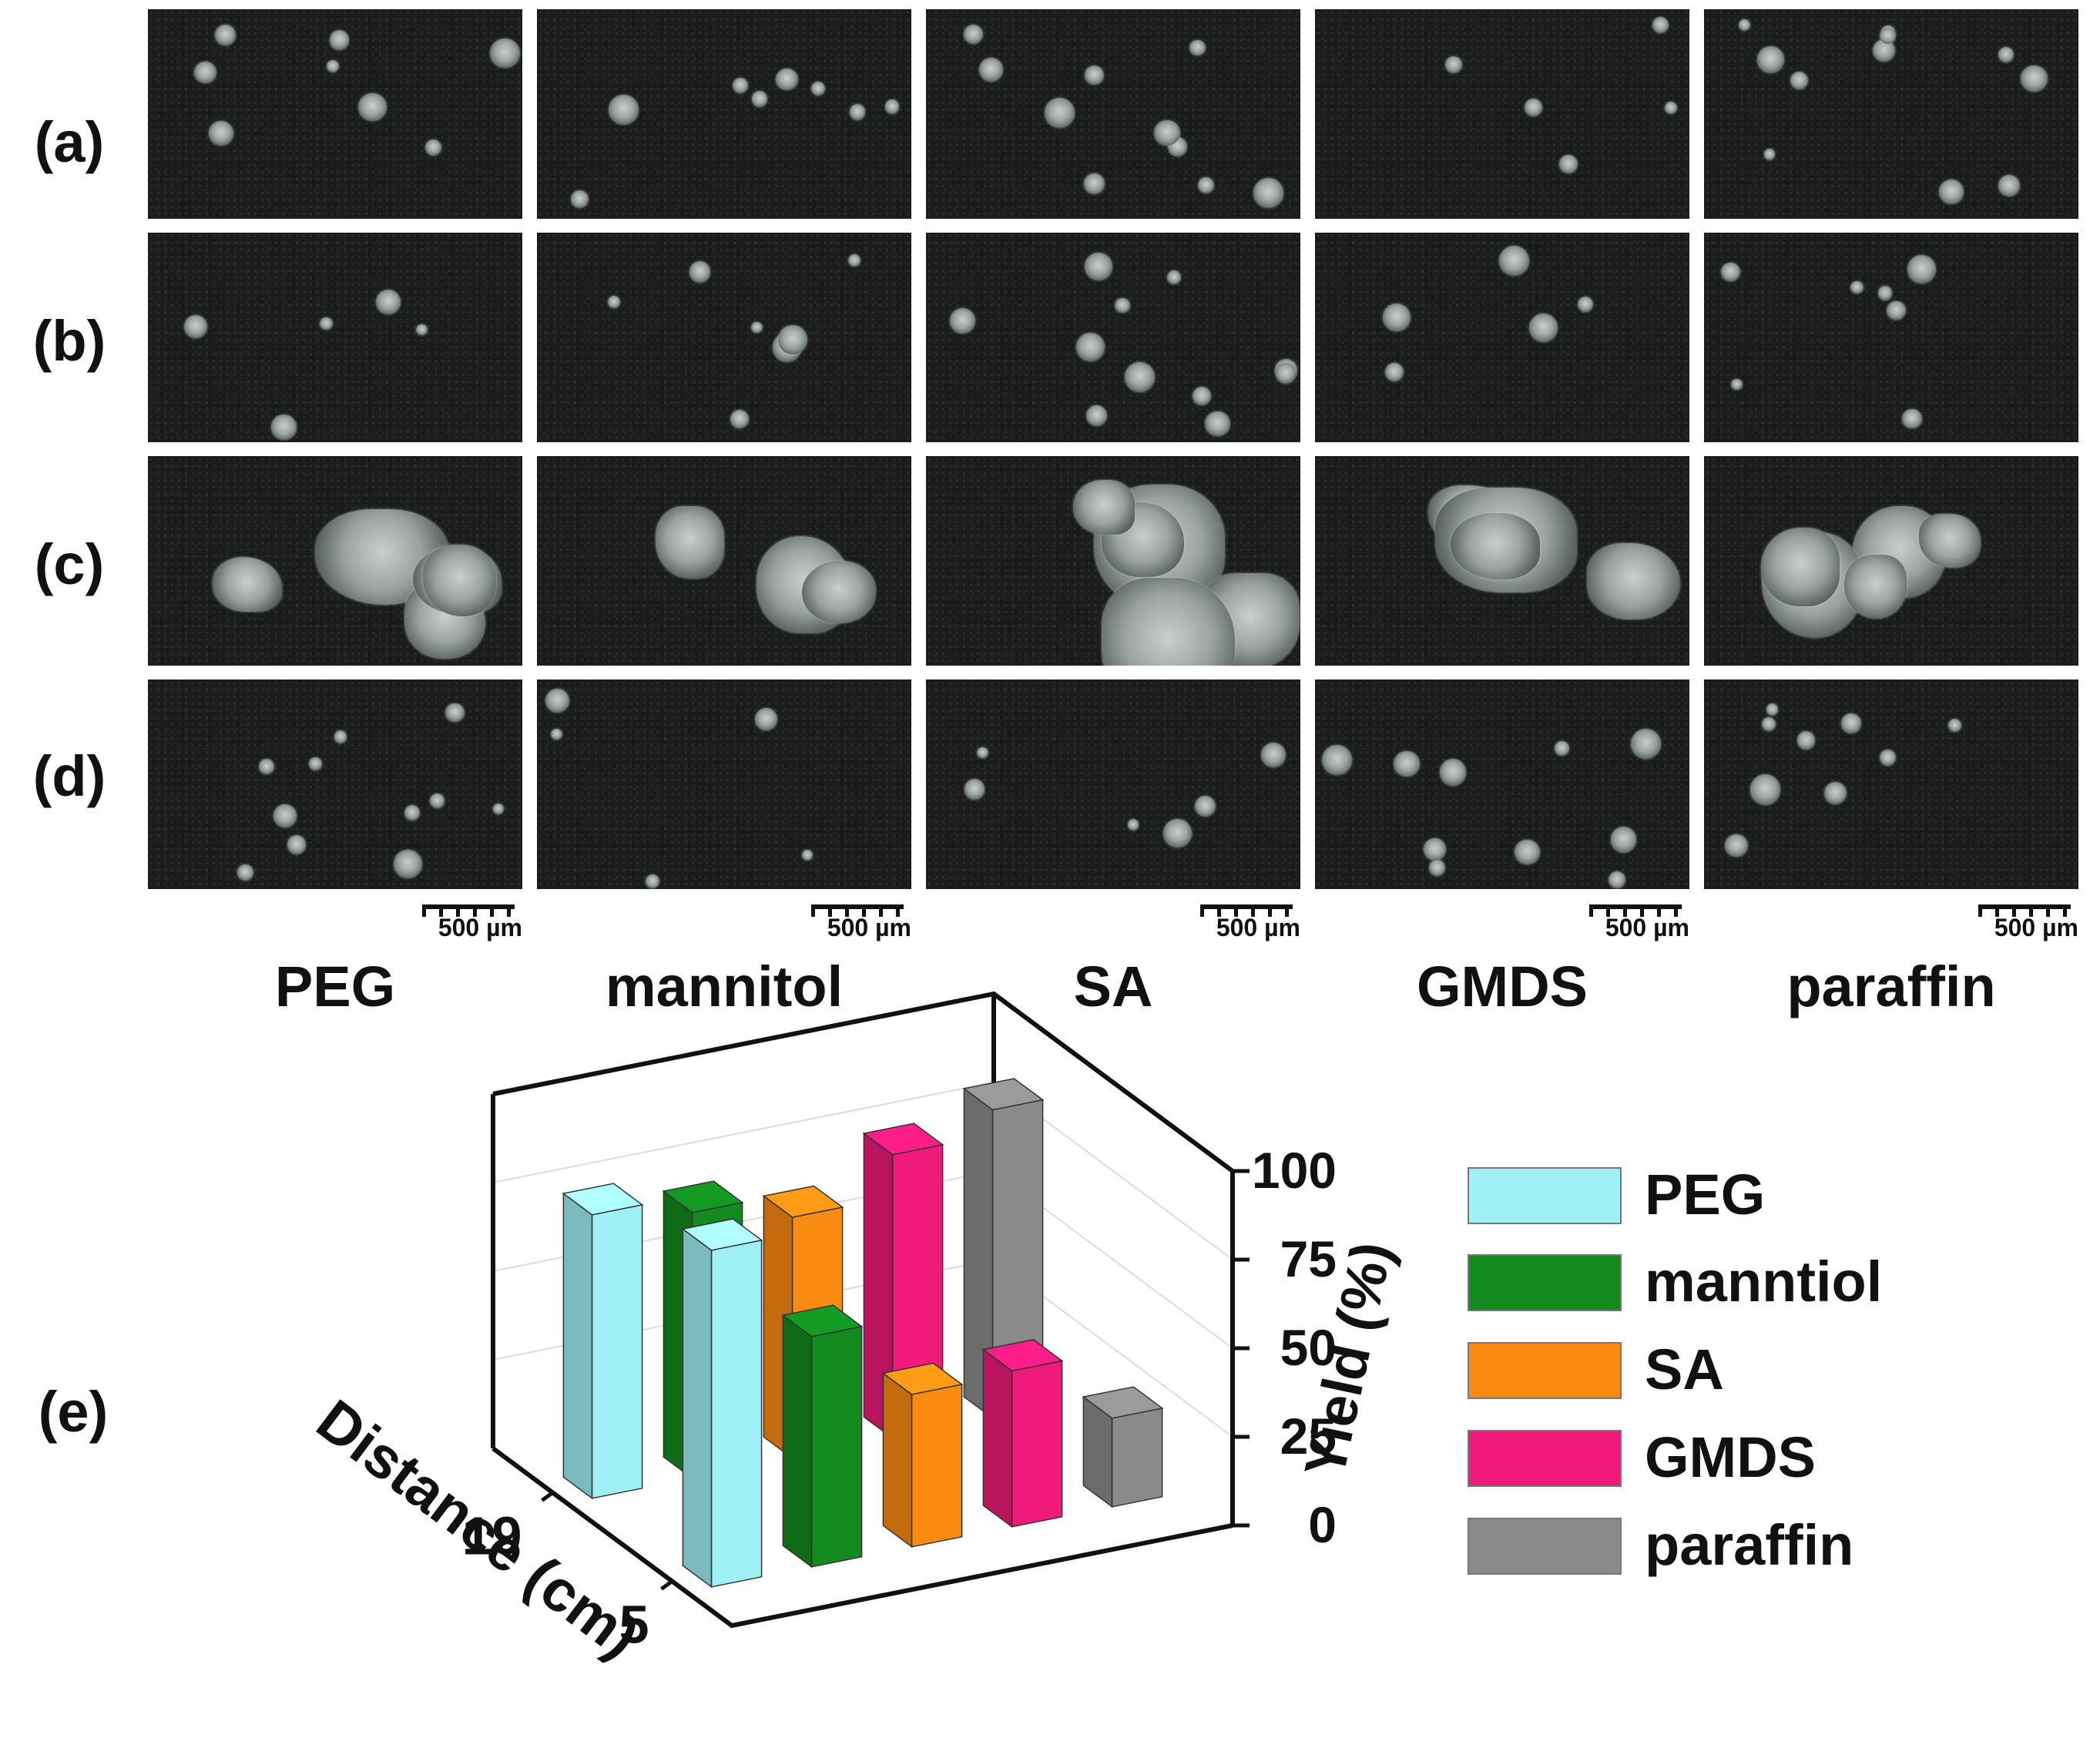  What do you see at coordinates (1502, 114) in the screenshot?
I see `micrograph-a-gmds` at bounding box center [1502, 114].